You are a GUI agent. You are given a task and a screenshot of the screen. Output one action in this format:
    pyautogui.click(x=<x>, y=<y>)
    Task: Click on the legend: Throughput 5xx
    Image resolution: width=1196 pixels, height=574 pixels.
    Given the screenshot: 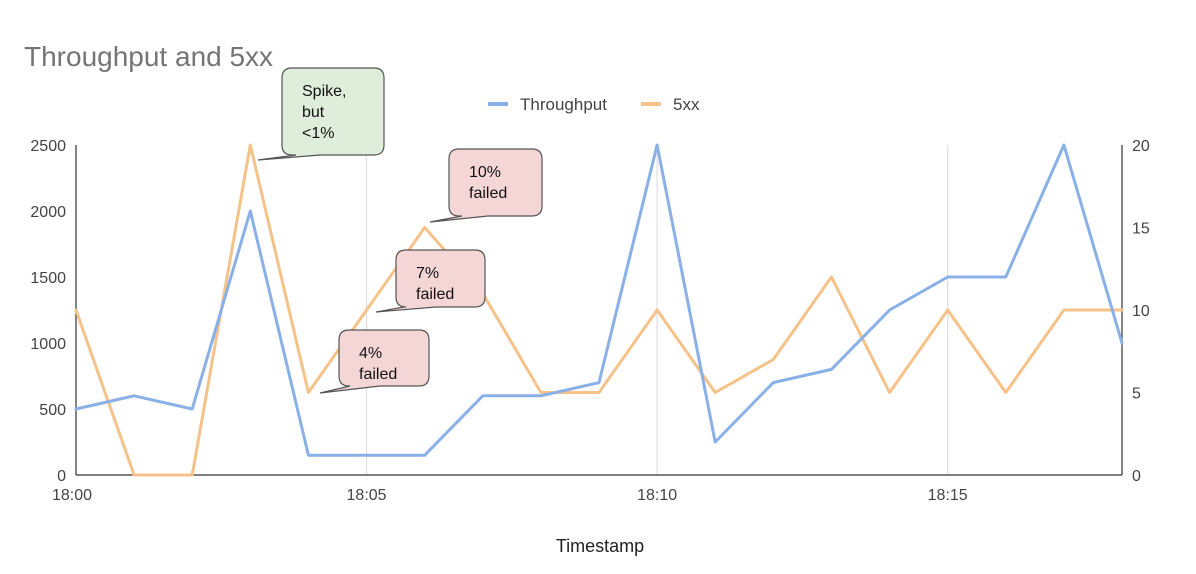 What is the action you would take?
    pyautogui.click(x=594, y=104)
    